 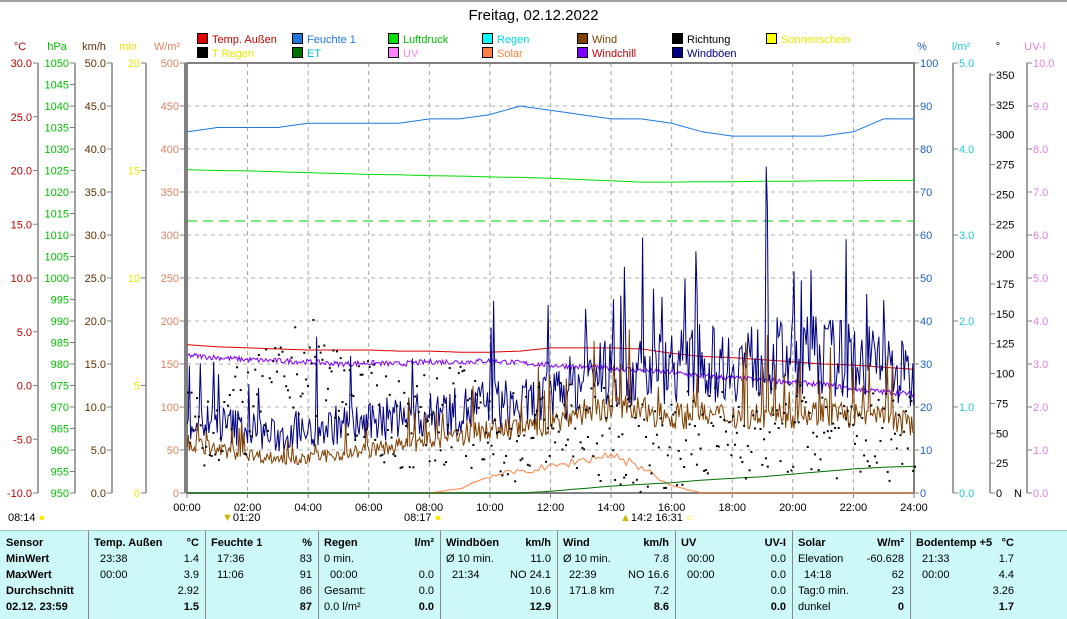 What do you see at coordinates (248, 508) in the screenshot?
I see `x-tick-label: 02:00` at bounding box center [248, 508].